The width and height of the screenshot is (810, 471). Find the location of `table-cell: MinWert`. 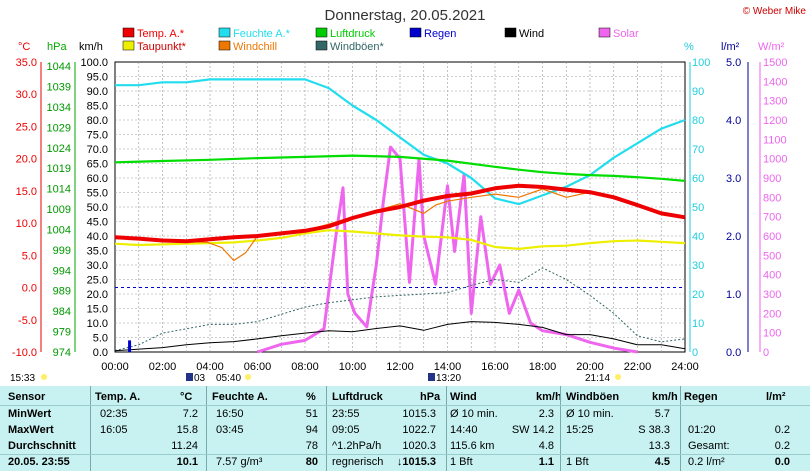

table-cell: MinWert is located at coordinates (30, 414).